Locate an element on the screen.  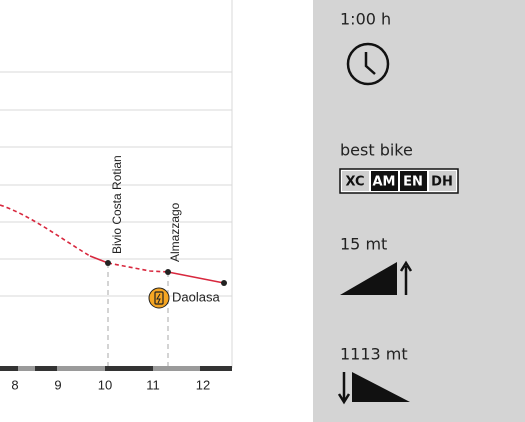
clock-icon is located at coordinates (368, 64).